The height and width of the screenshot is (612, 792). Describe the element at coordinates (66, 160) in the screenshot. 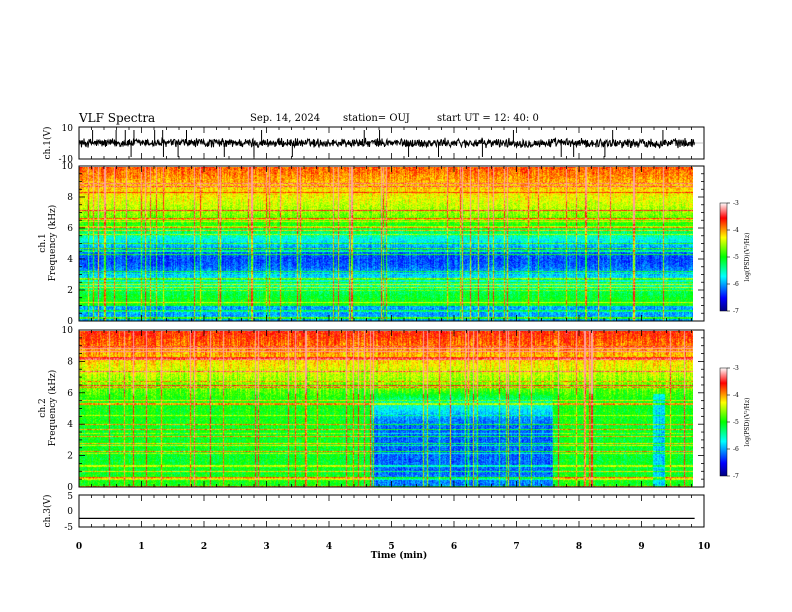

I see `ch1-ytick-bottom: -10` at that location.